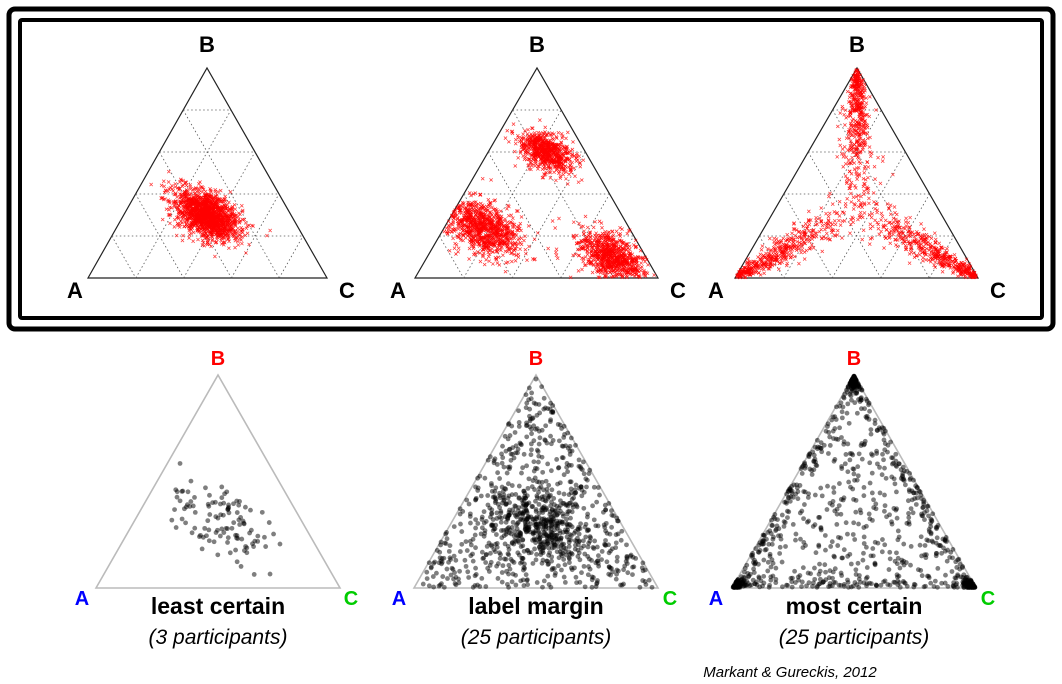 The height and width of the screenshot is (684, 1062). What do you see at coordinates (159, 236) in the screenshot?
I see `grid-line` at bounding box center [159, 236].